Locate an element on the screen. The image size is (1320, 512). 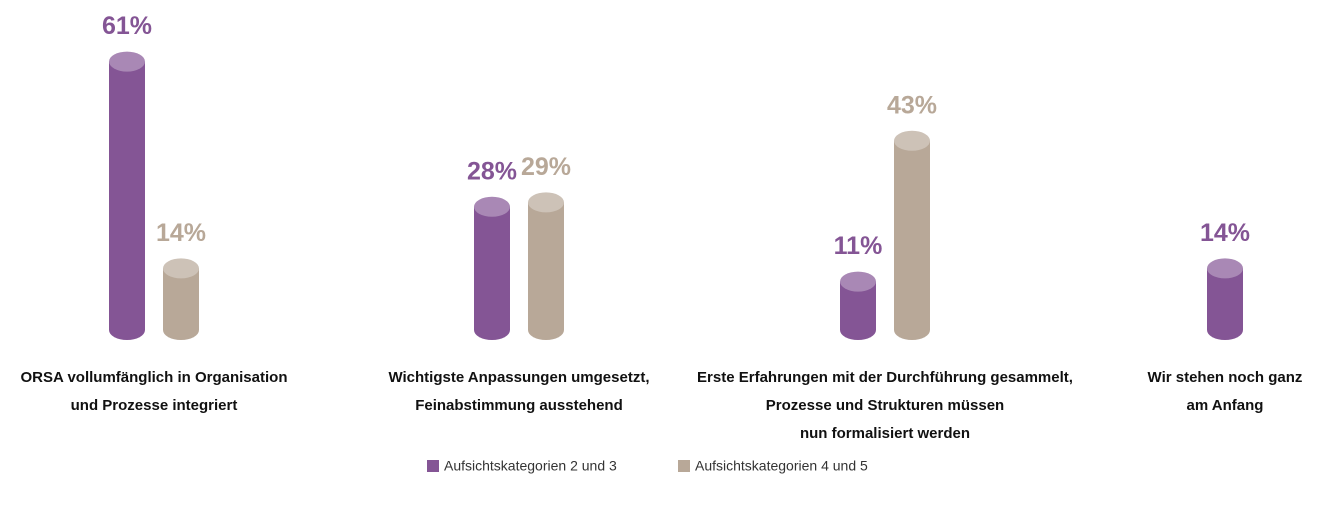
x-tick-label: Wichtigste Anpassungen umgesetzt, is located at coordinates (518, 377).